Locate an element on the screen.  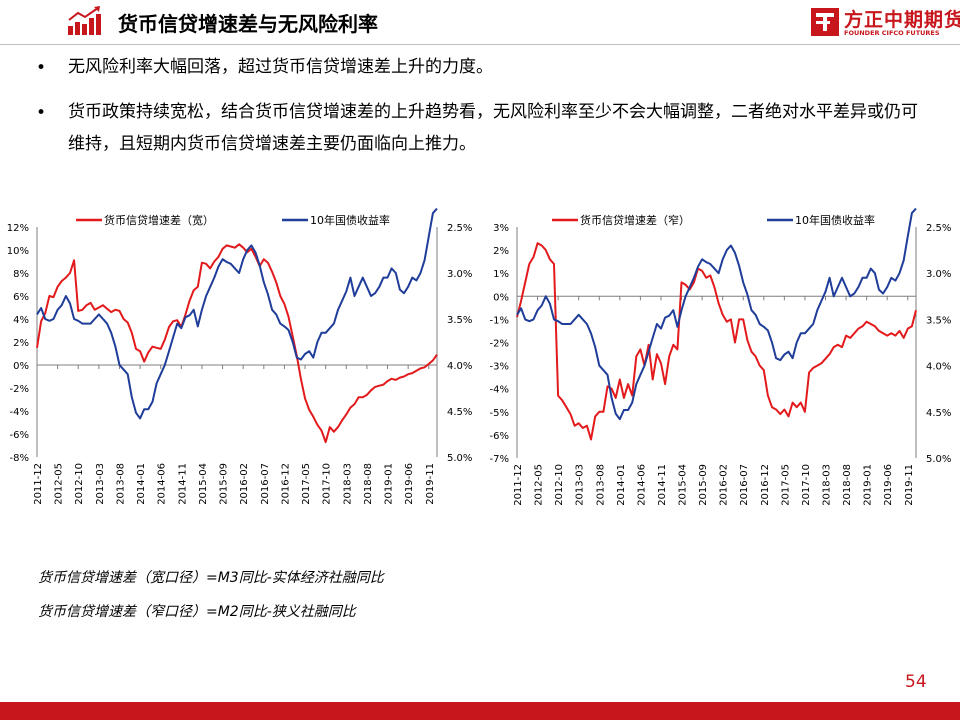
bar-chart-growth-icon is located at coordinates (84, 20).